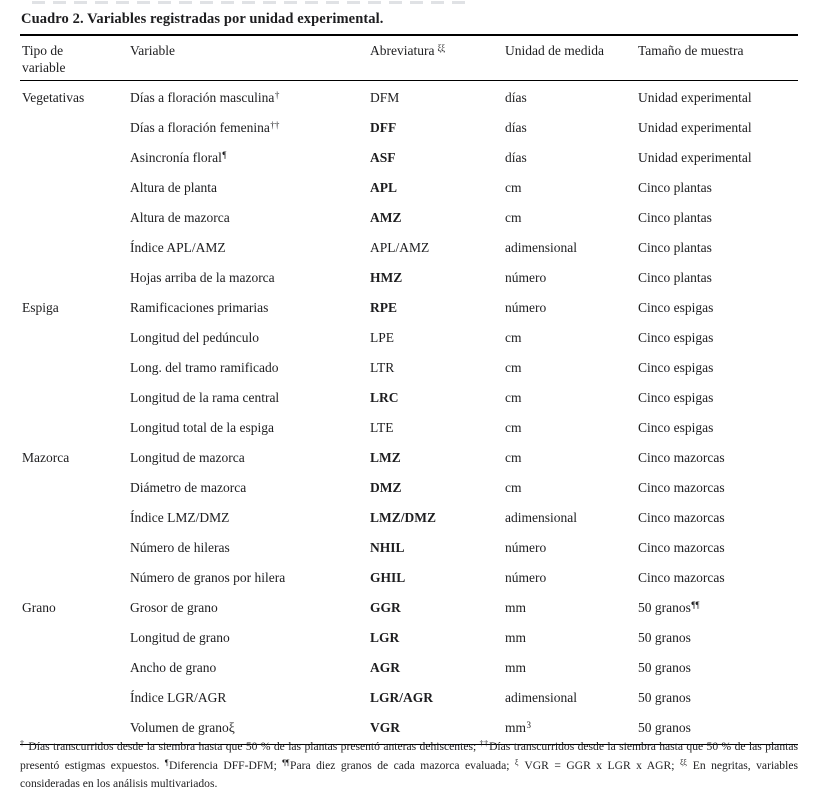 The height and width of the screenshot is (796, 818). What do you see at coordinates (388, 577) in the screenshot?
I see `row-abbreviation: GHIL` at bounding box center [388, 577].